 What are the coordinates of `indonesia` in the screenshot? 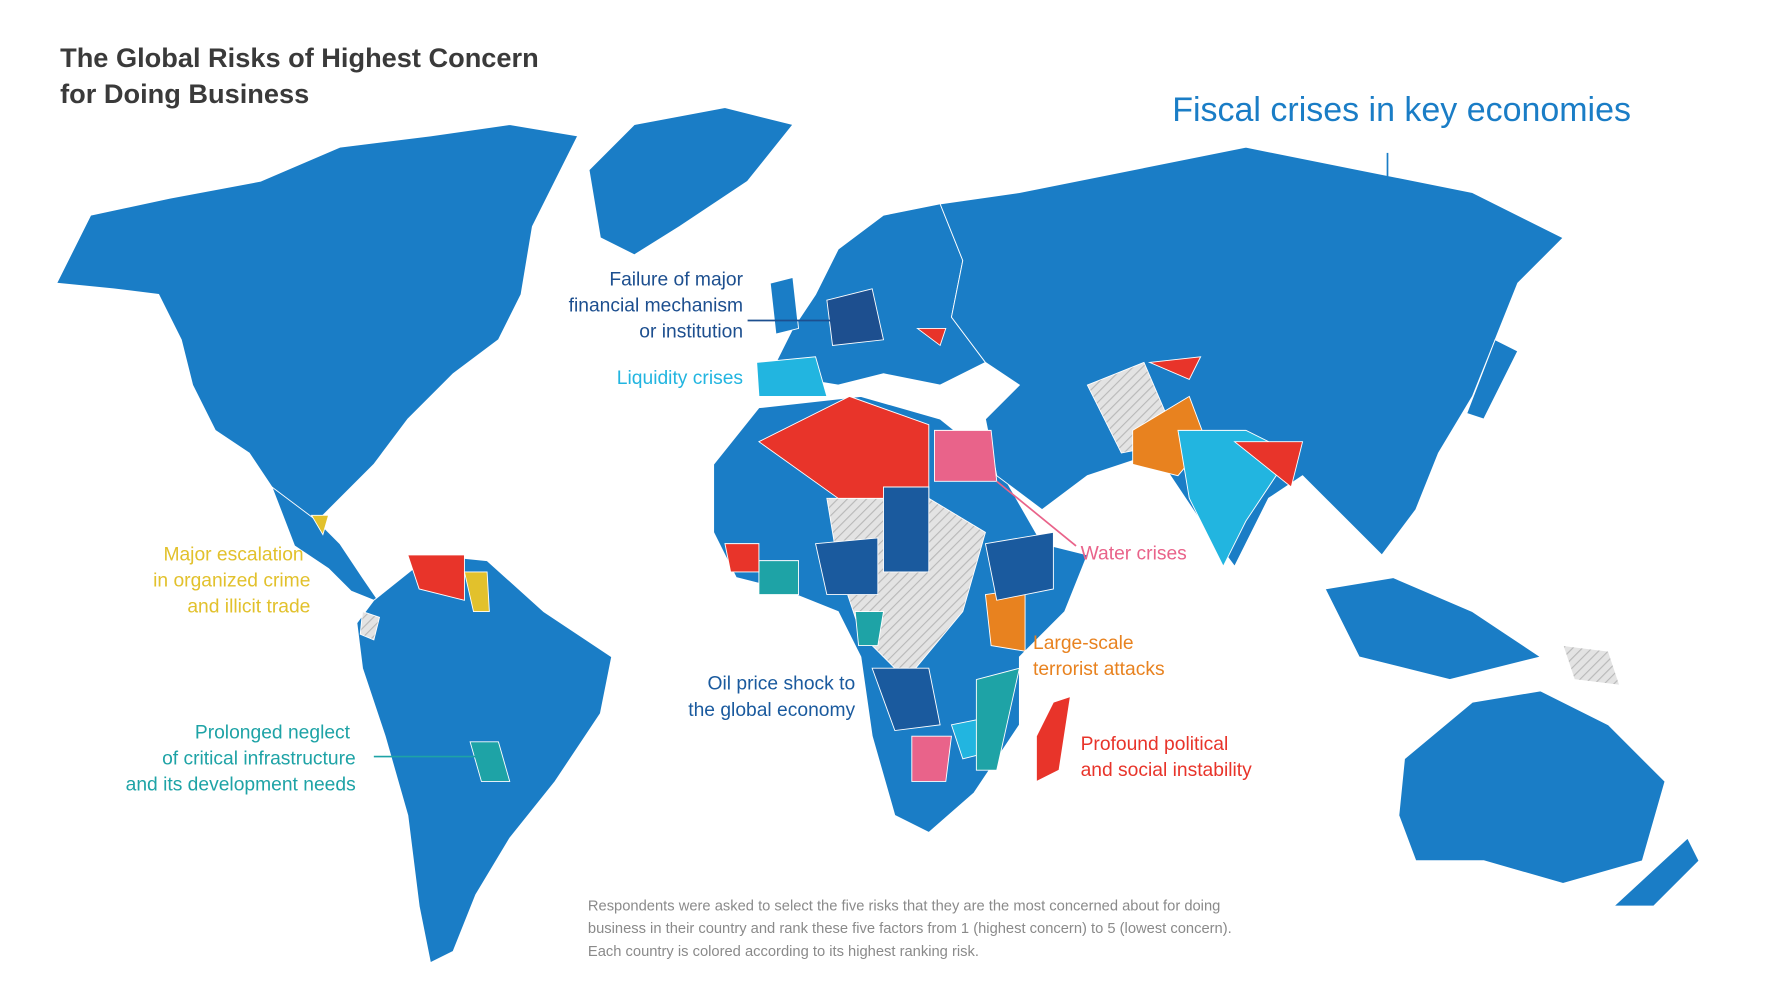 It's located at (1433, 629).